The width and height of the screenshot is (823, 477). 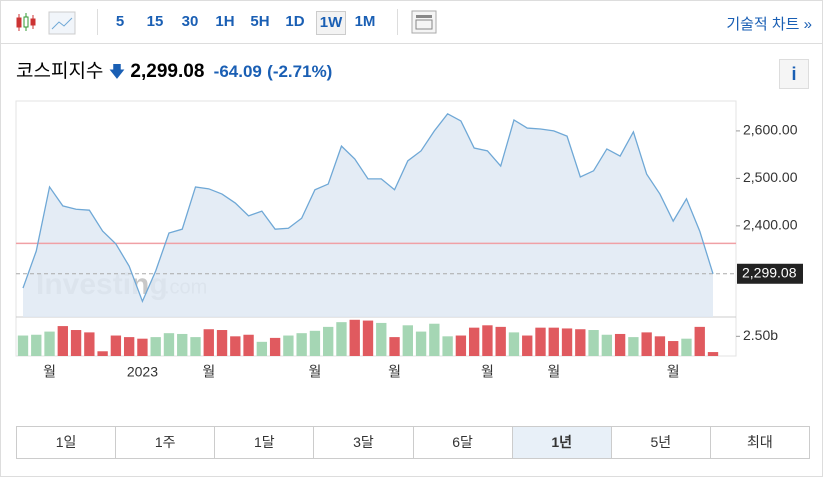 What do you see at coordinates (117, 72) in the screenshot?
I see `down-arrow: 🡇` at bounding box center [117, 72].